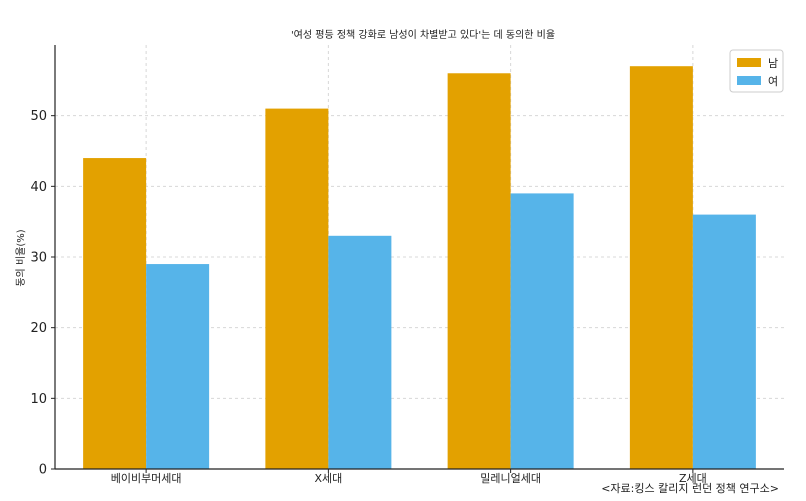 The height and width of the screenshot is (501, 806). I want to click on legend-label: 남, so click(773, 63).